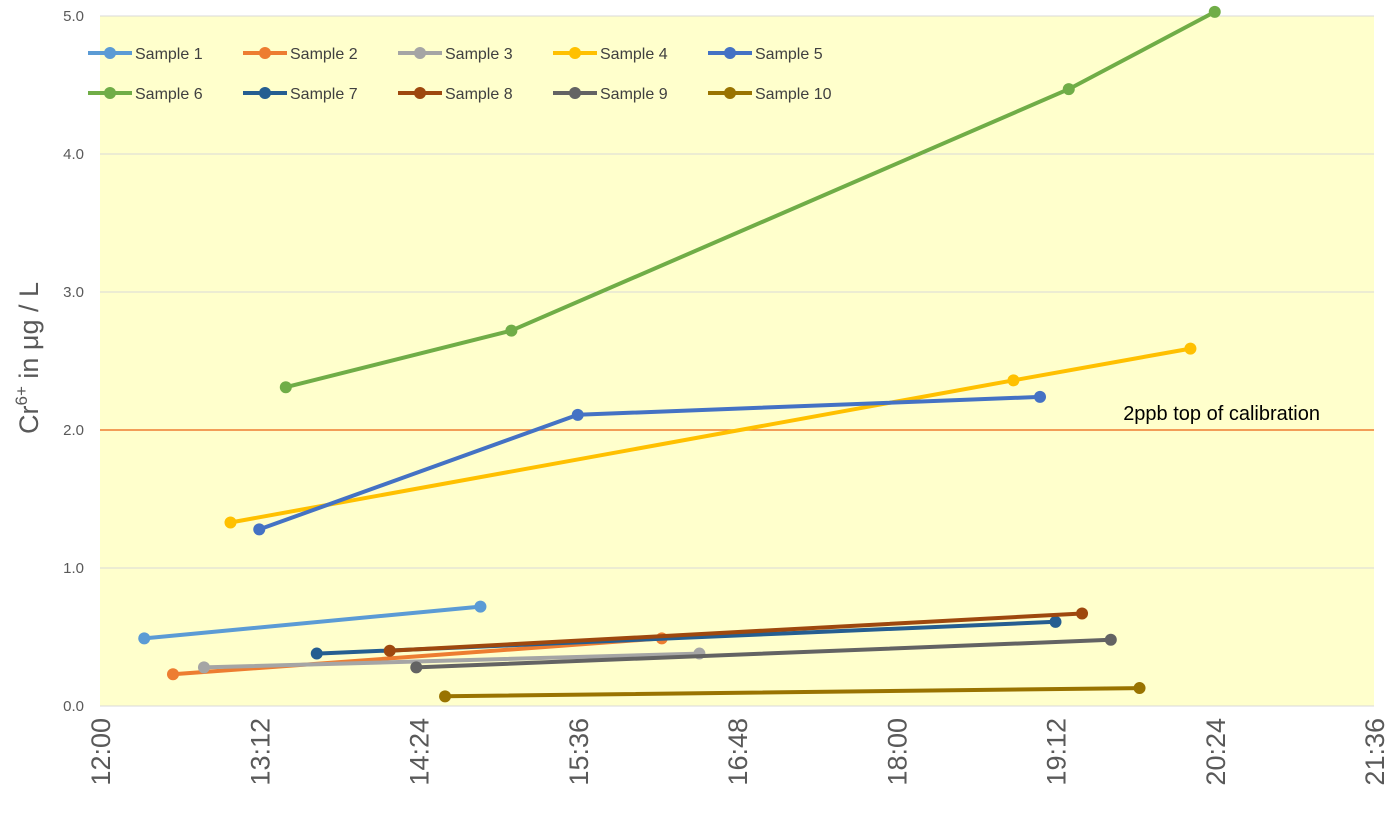 The width and height of the screenshot is (1393, 817). I want to click on y-tick-label: 1.0, so click(73, 568).